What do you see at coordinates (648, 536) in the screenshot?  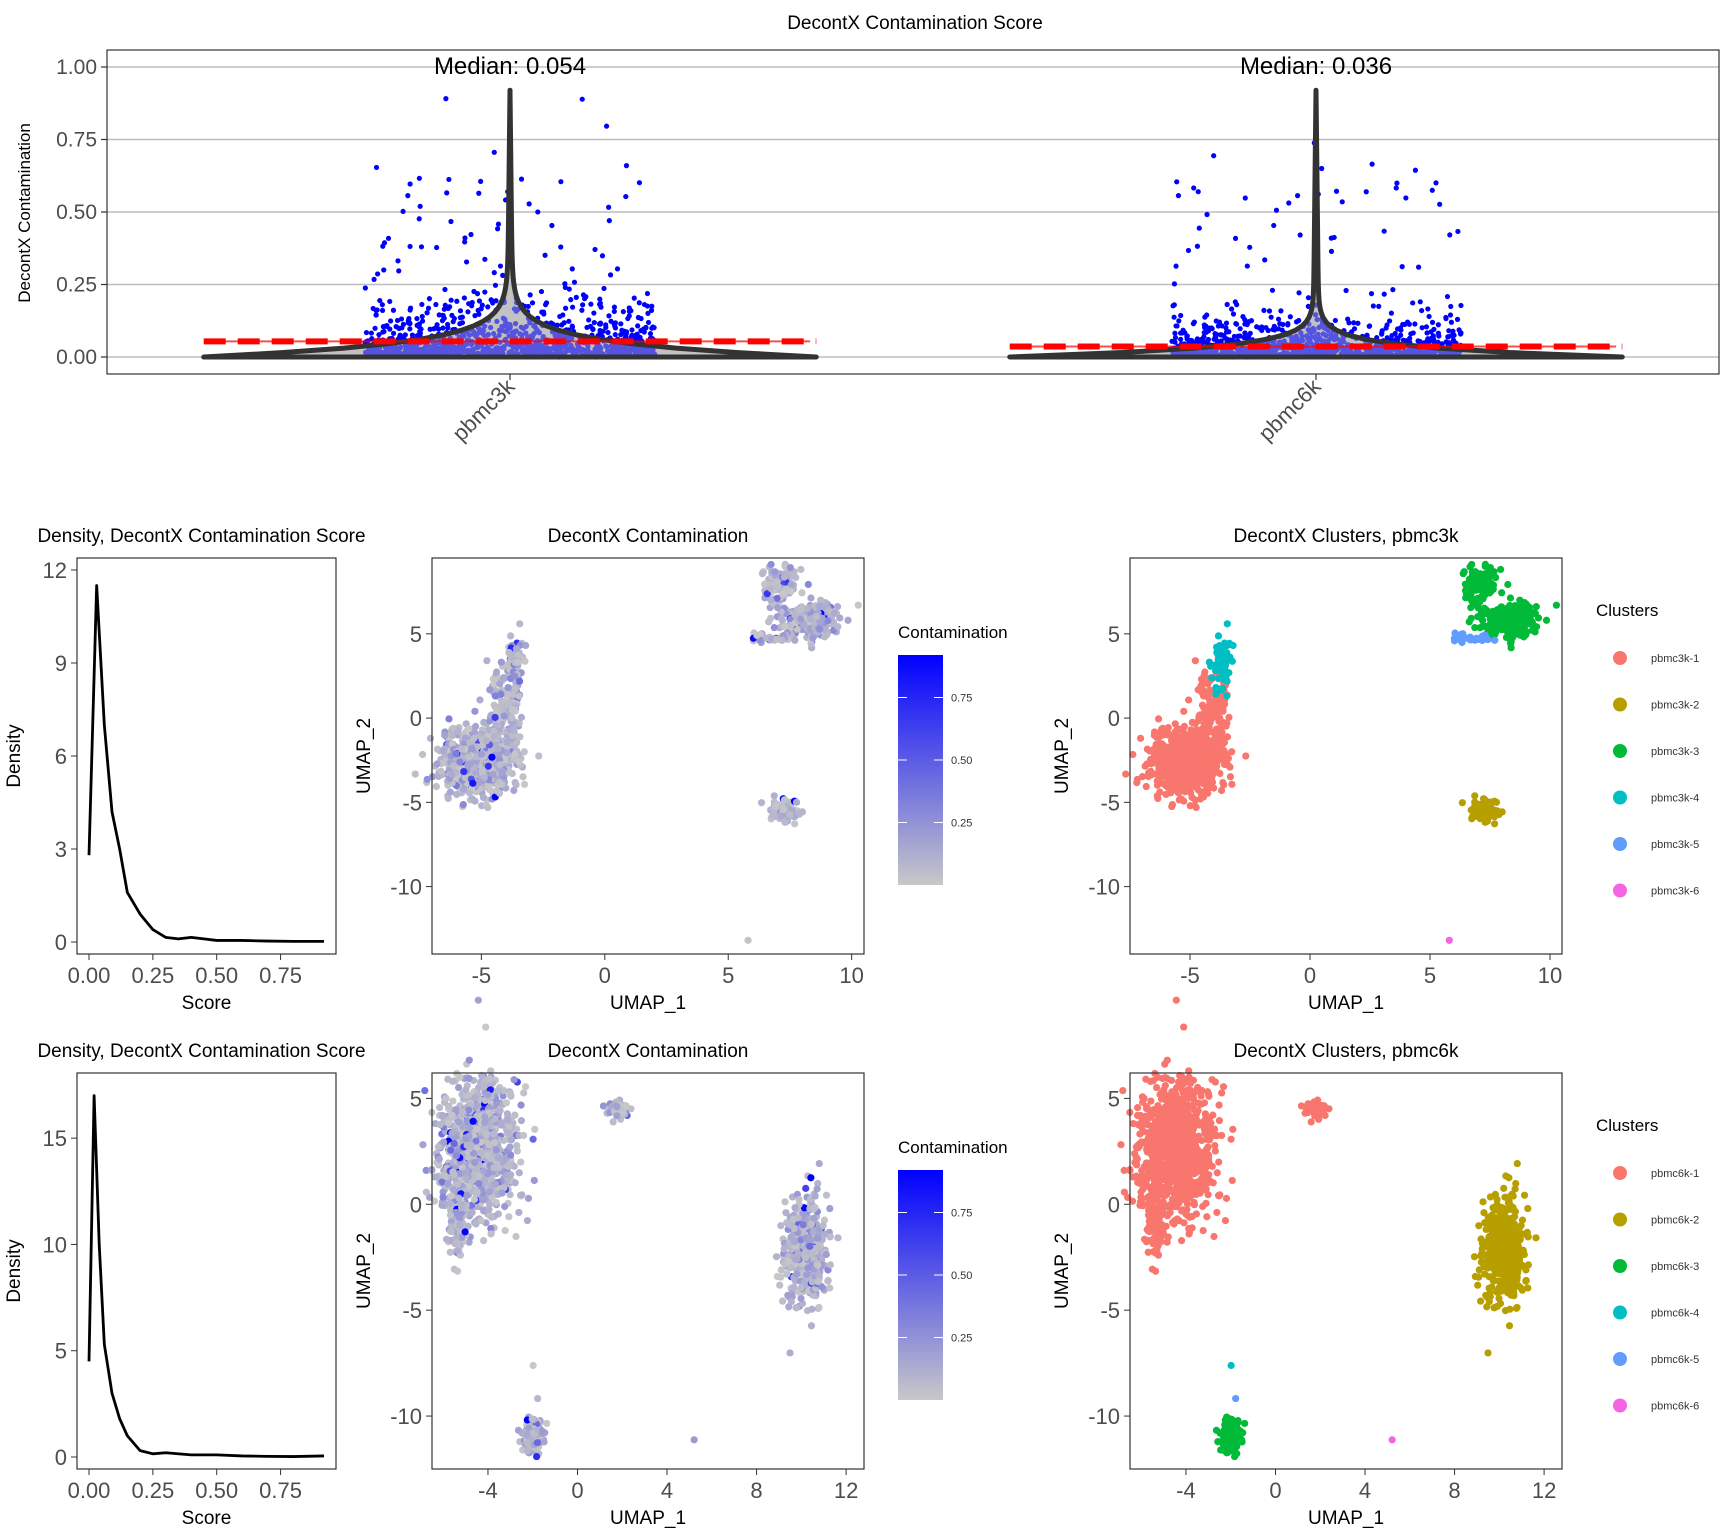 I see `umap-title: DecontX Contamination` at bounding box center [648, 536].